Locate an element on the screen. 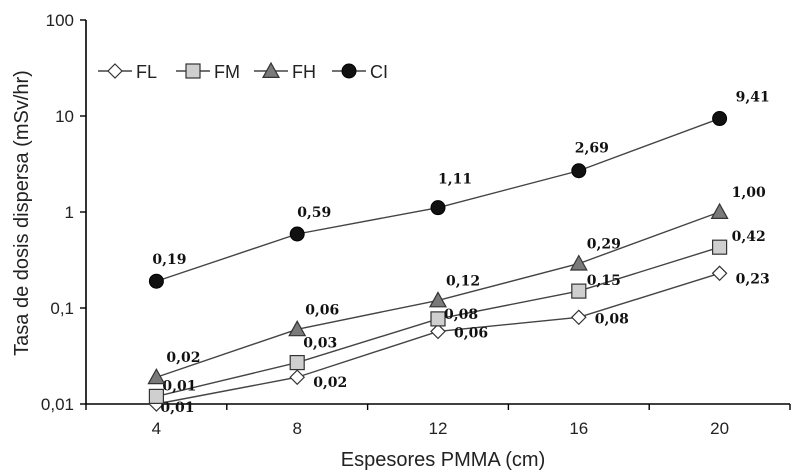 Image resolution: width=800 pixels, height=474 pixels. data-label-fl: 0,08 is located at coordinates (612, 319).